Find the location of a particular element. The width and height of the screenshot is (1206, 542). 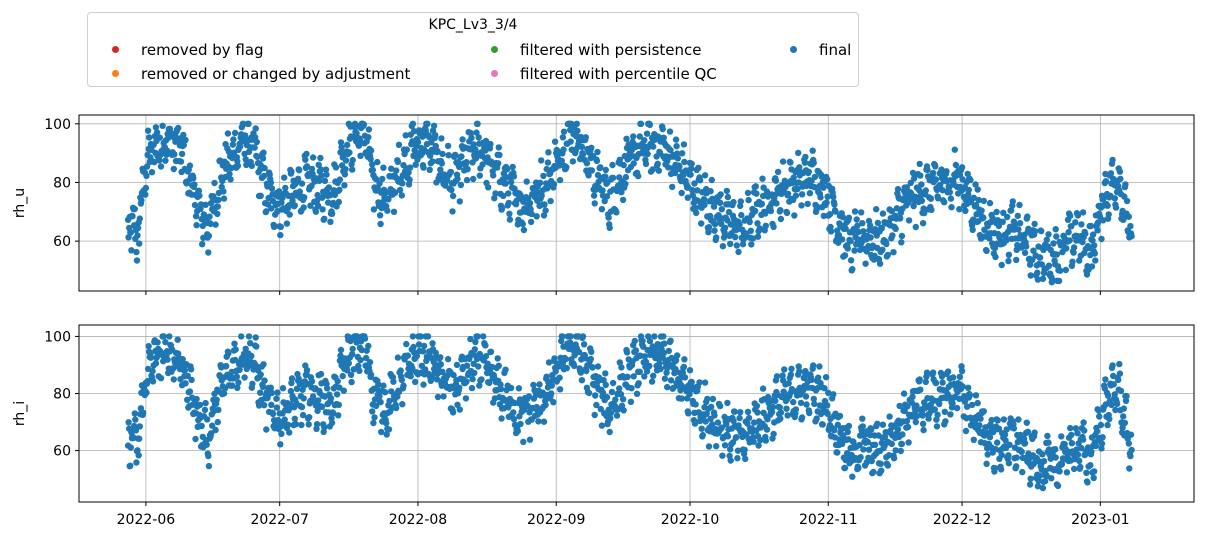

legend-item-filtered-persistence: filtered with persistence is located at coordinates (596, 50).